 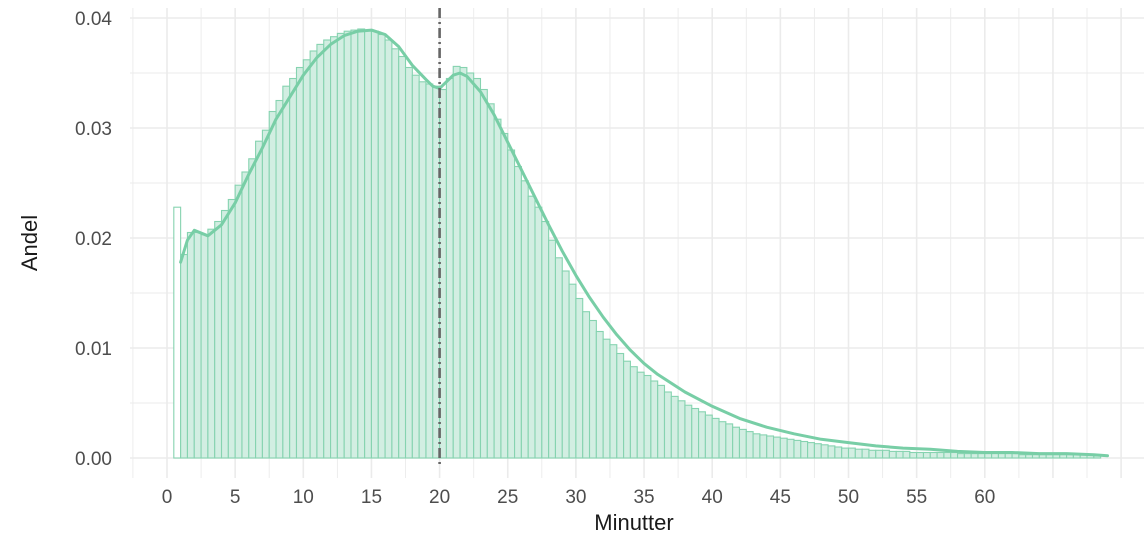 I want to click on y-tick-label: 0.03, so click(x=93, y=129).